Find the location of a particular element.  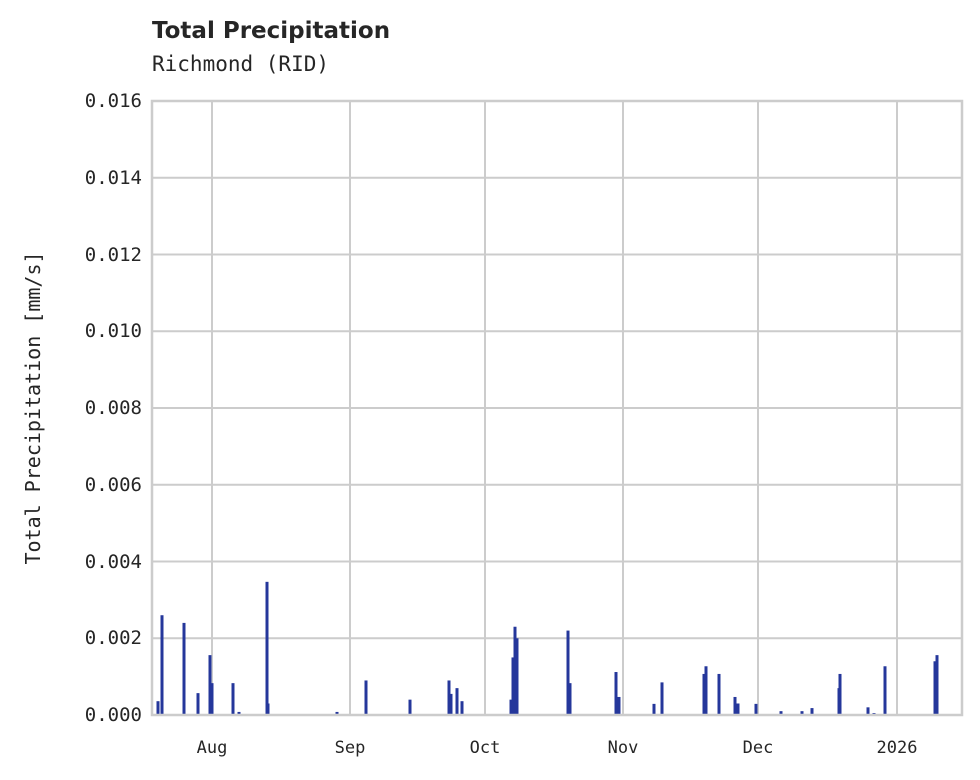

x-tick-label: Dec is located at coordinates (758, 748).